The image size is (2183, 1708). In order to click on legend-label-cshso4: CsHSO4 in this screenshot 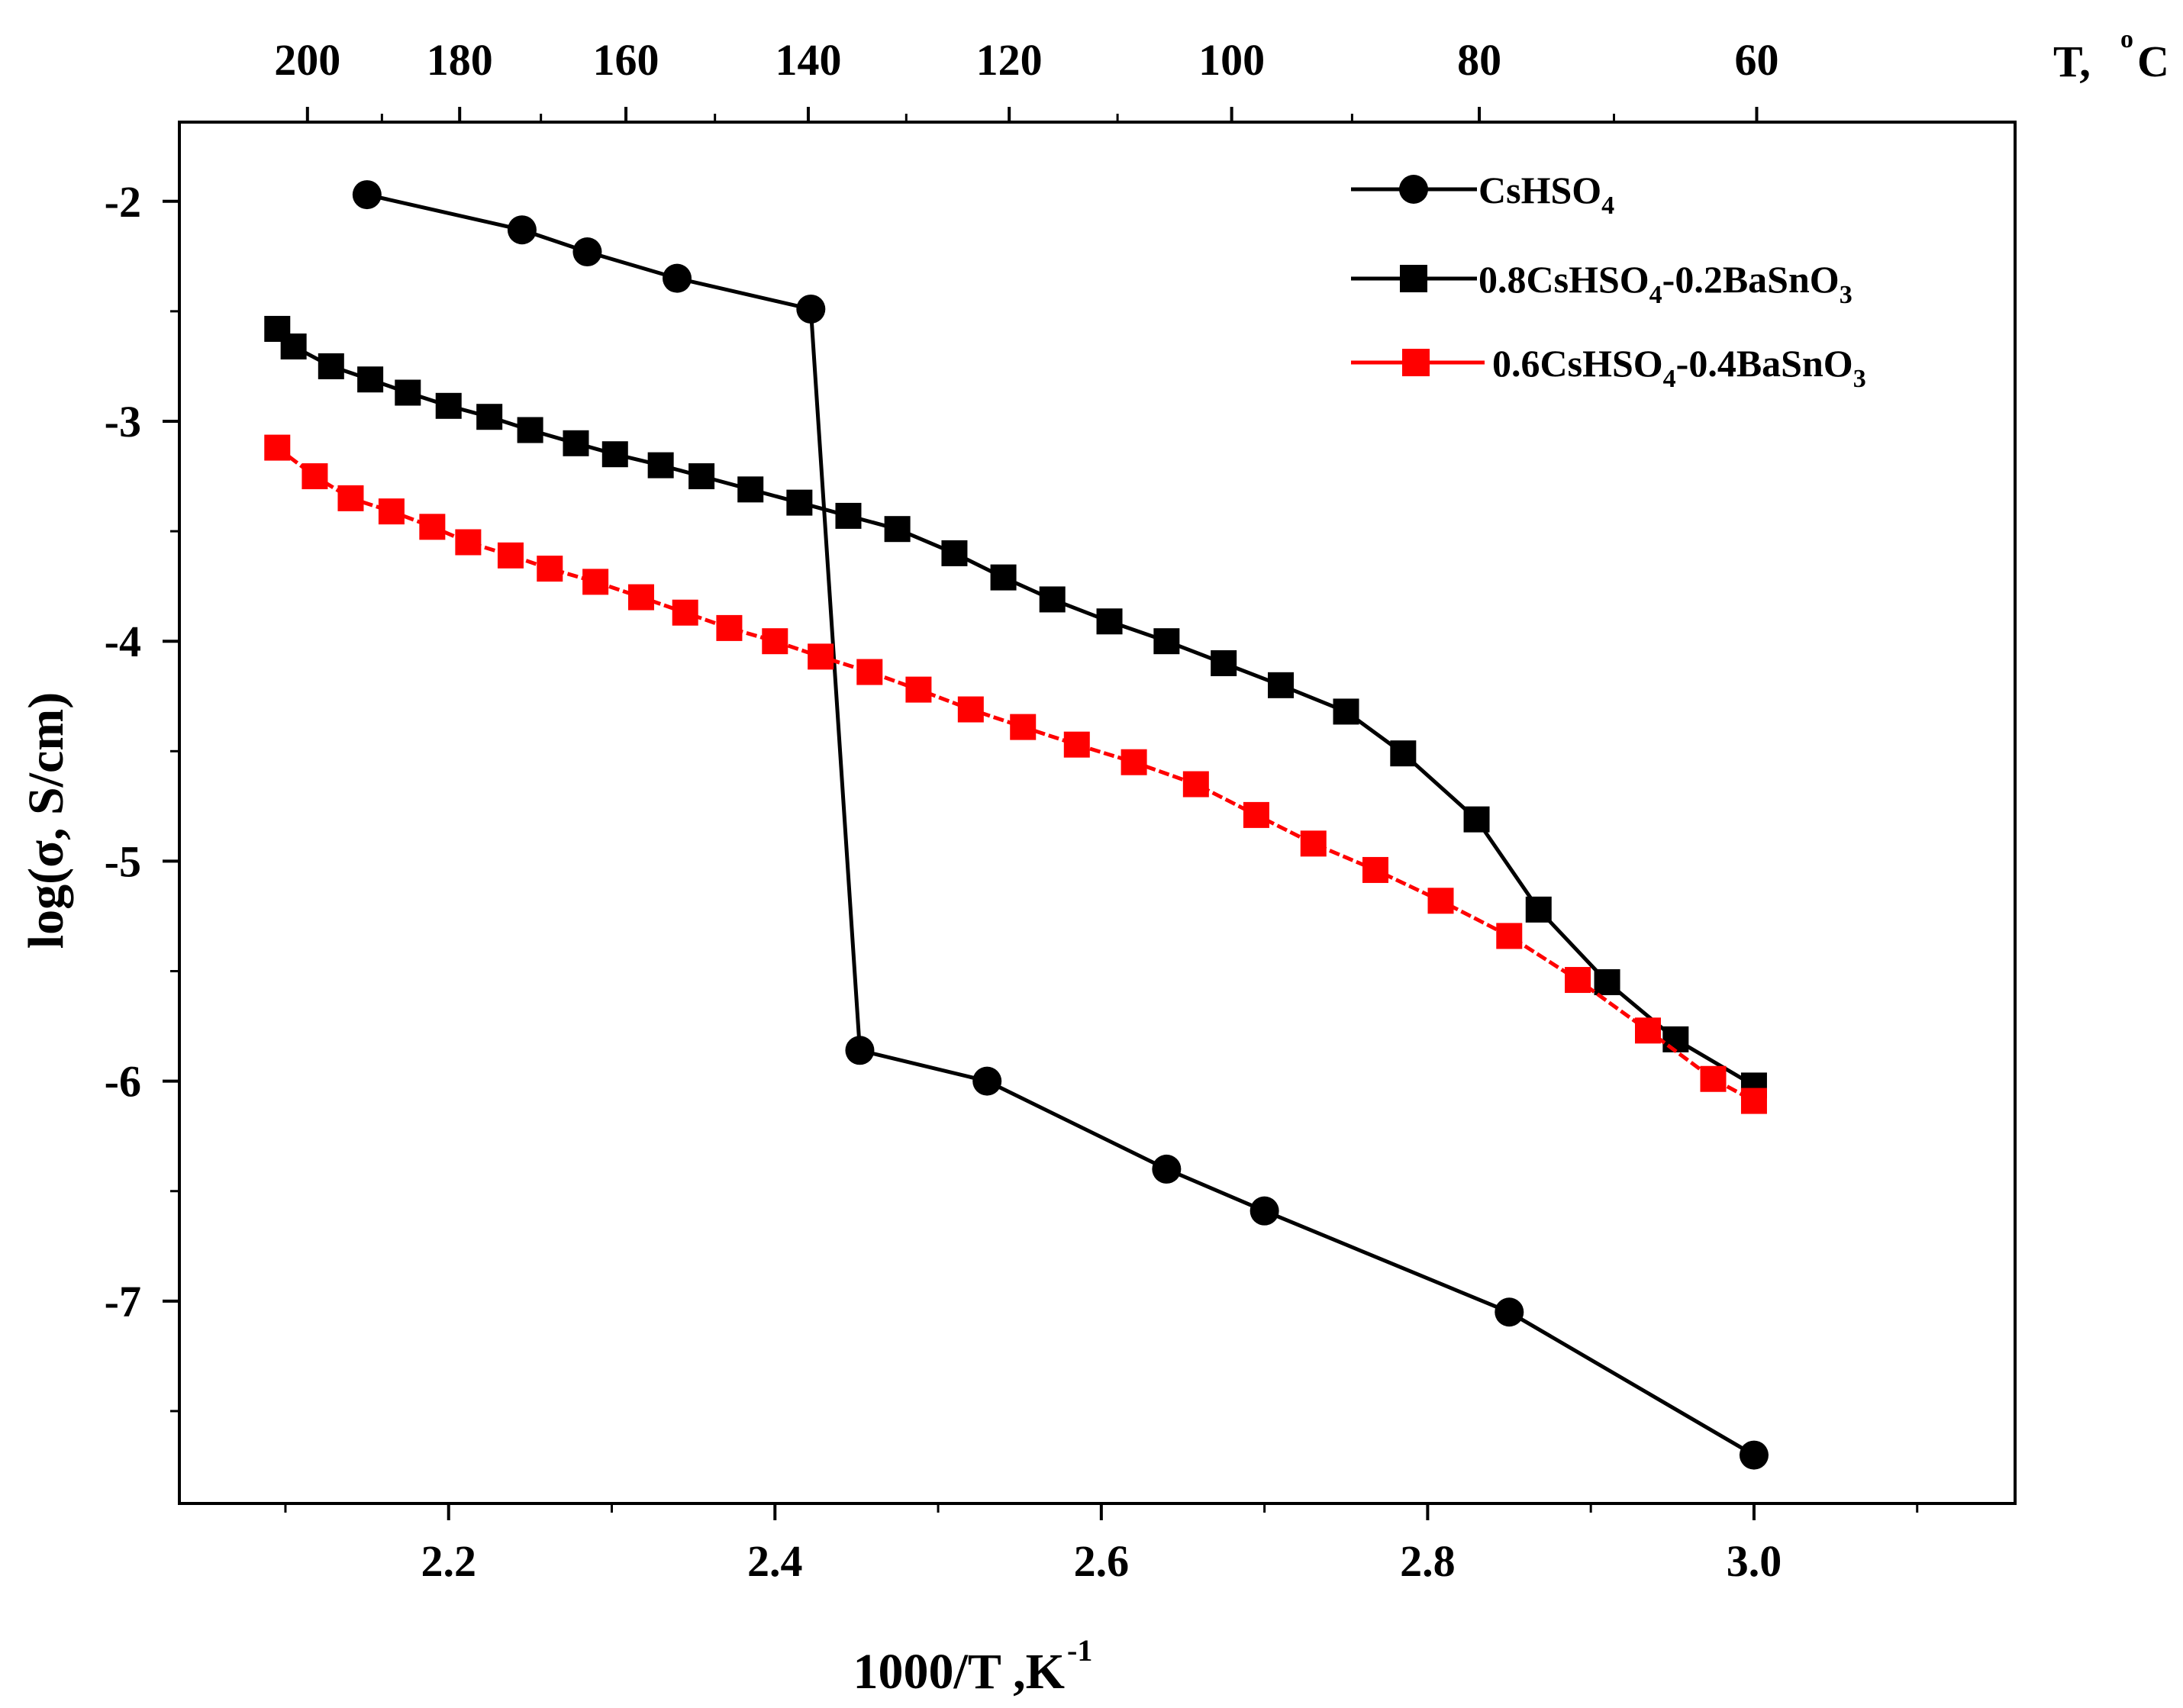, I will do `click(1546, 194)`.